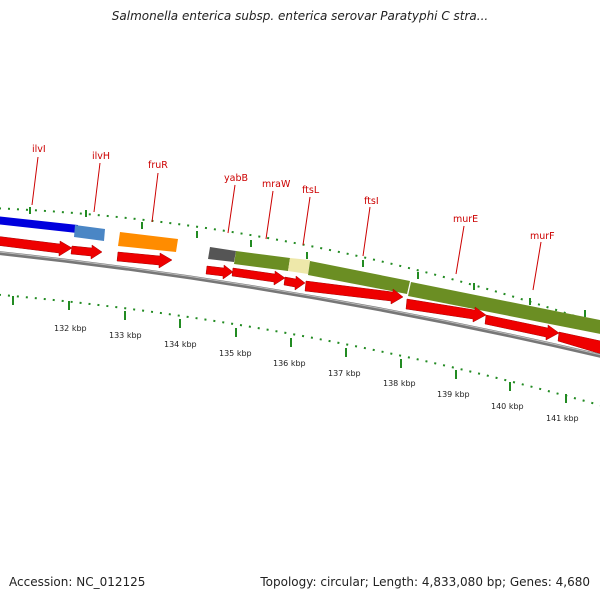  What do you see at coordinates (39, 224) in the screenshot?
I see `feature-ilvI-bar` at bounding box center [39, 224].